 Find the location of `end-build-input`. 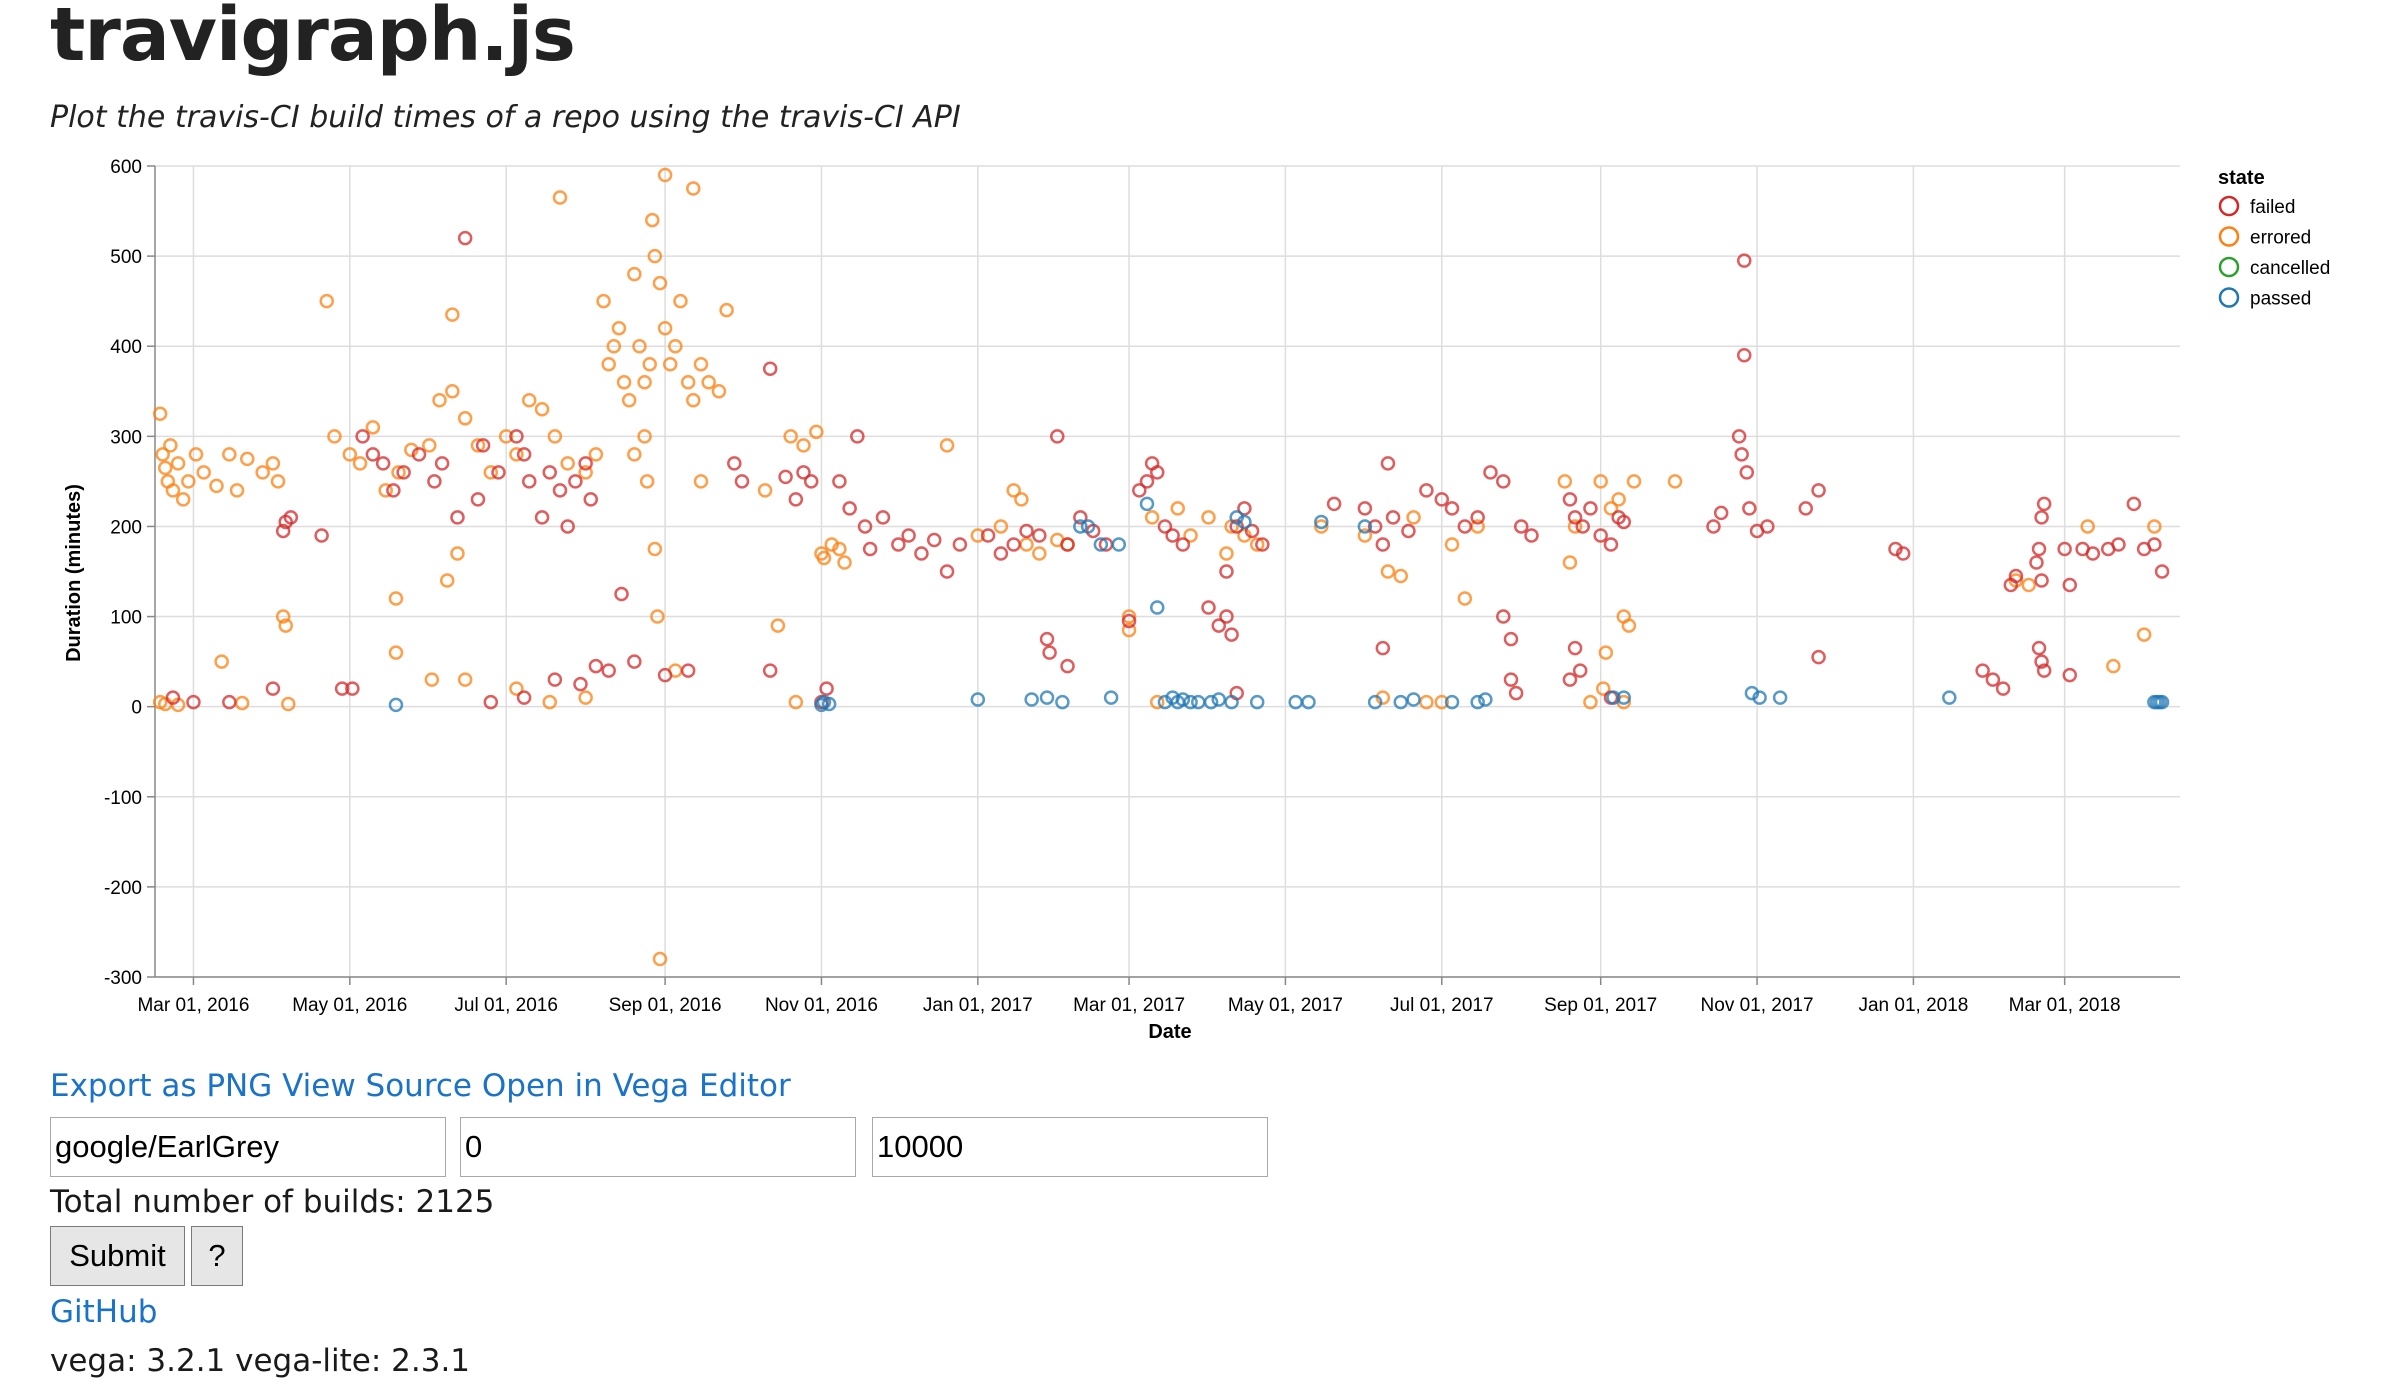

end-build-input is located at coordinates (1070, 1147).